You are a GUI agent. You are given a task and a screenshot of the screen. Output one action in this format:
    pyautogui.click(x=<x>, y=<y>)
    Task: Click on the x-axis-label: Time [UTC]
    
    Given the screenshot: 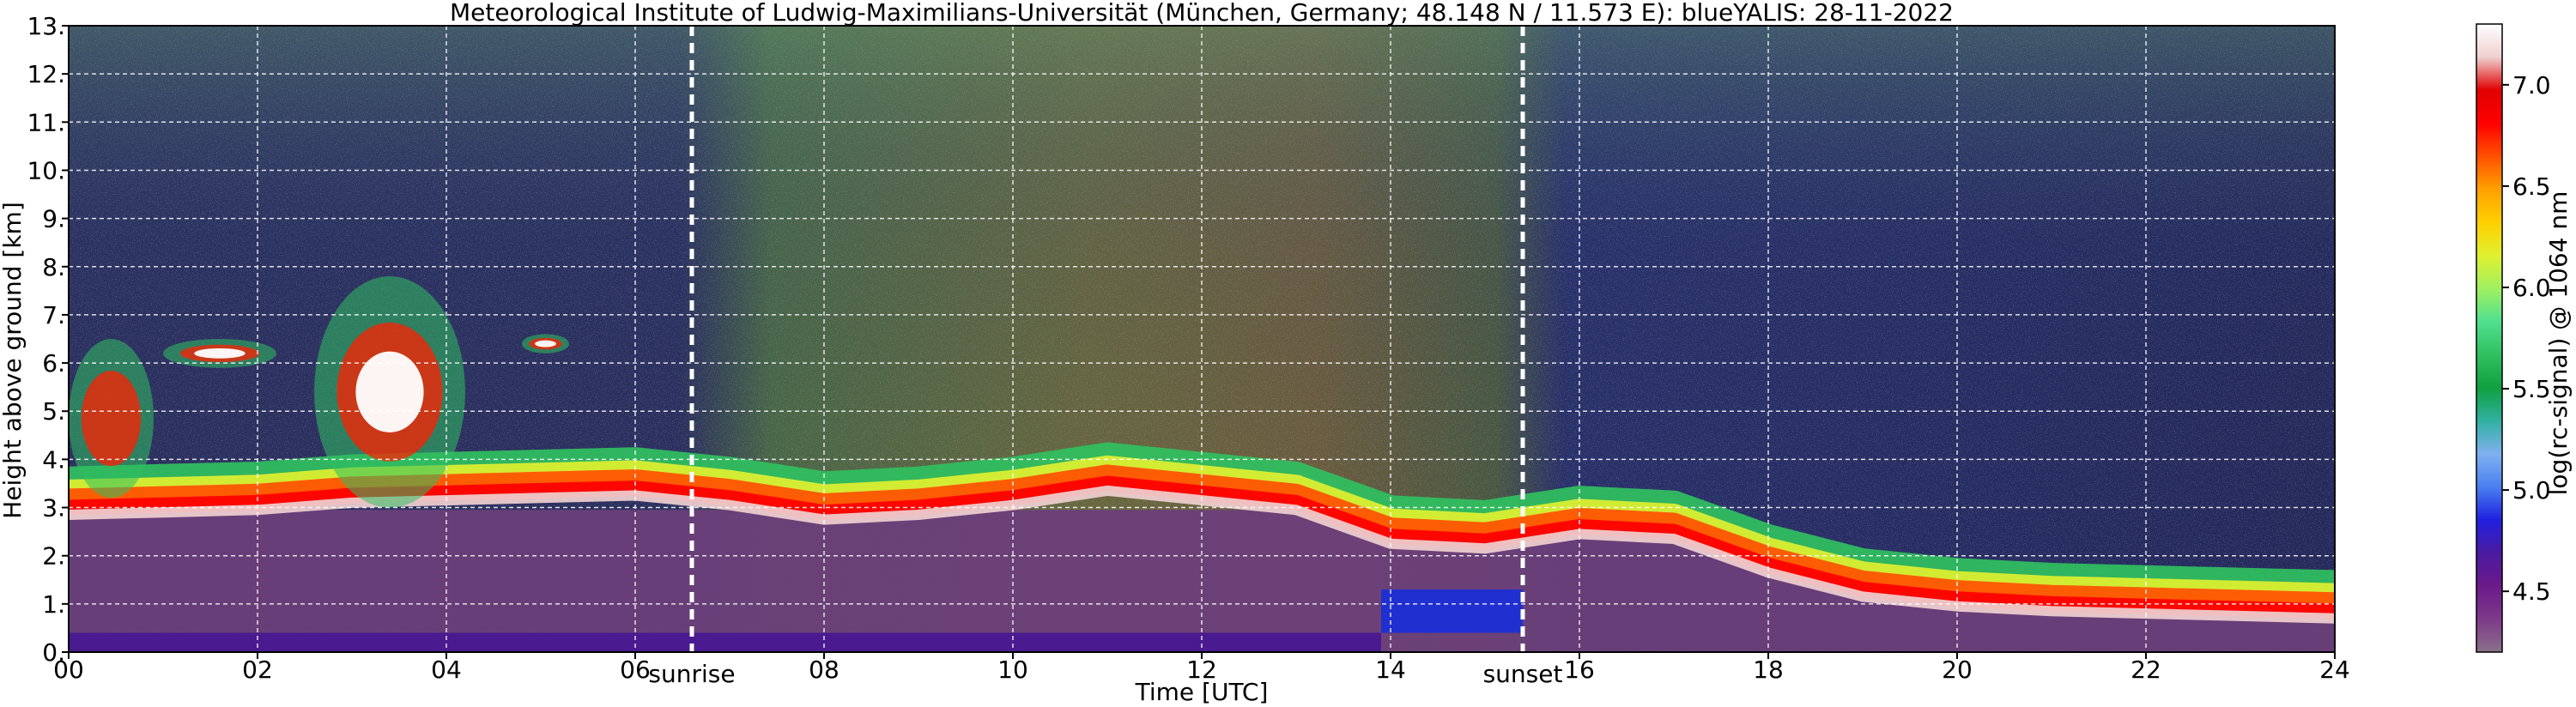 What is the action you would take?
    pyautogui.click(x=1202, y=692)
    